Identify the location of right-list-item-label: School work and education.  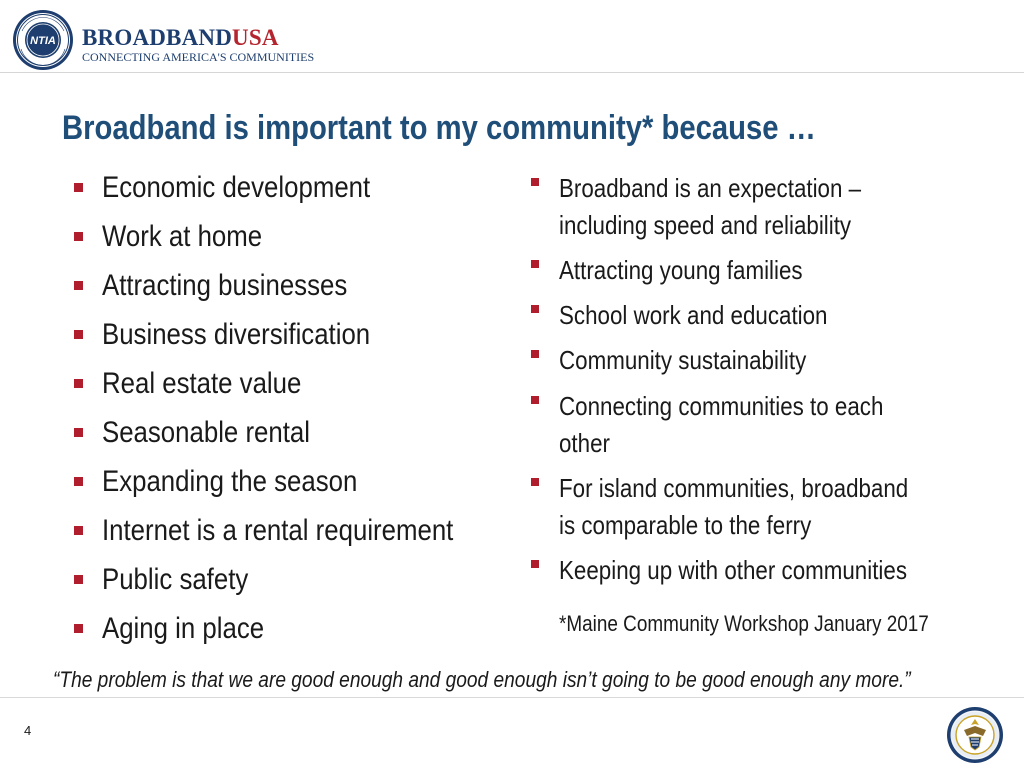
(693, 315).